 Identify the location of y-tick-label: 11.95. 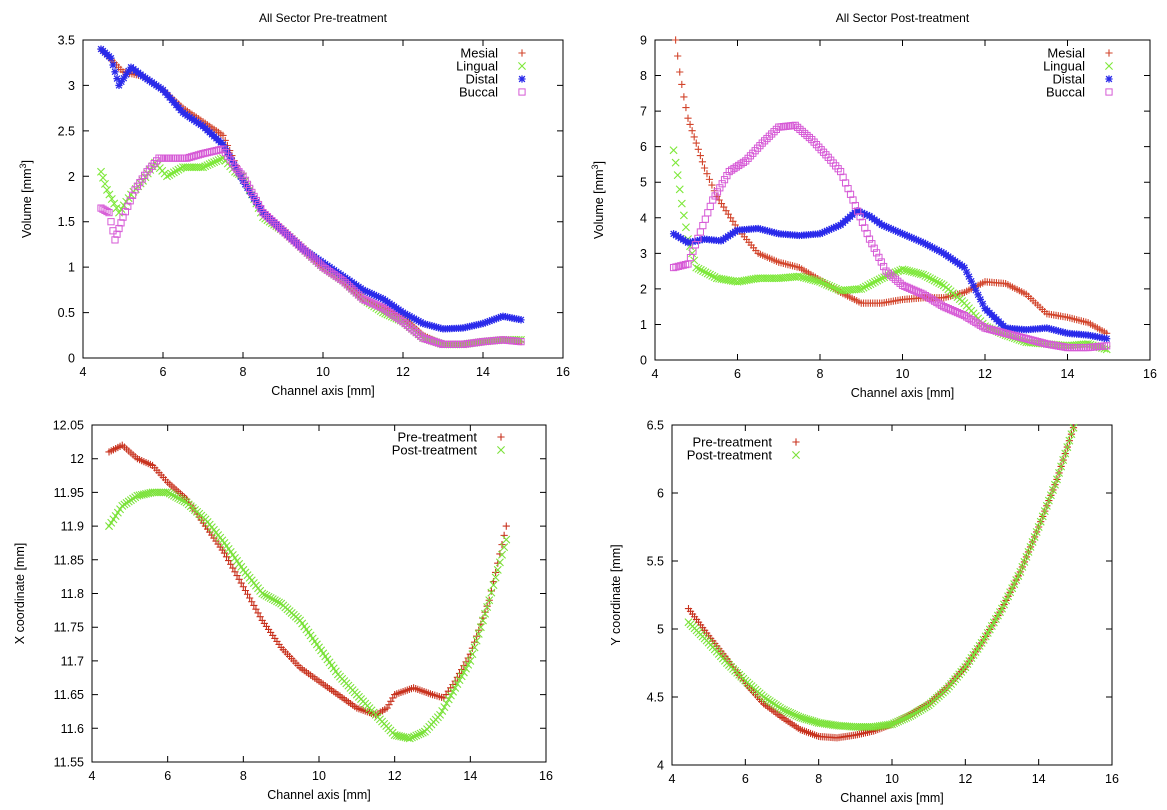
(69, 493).